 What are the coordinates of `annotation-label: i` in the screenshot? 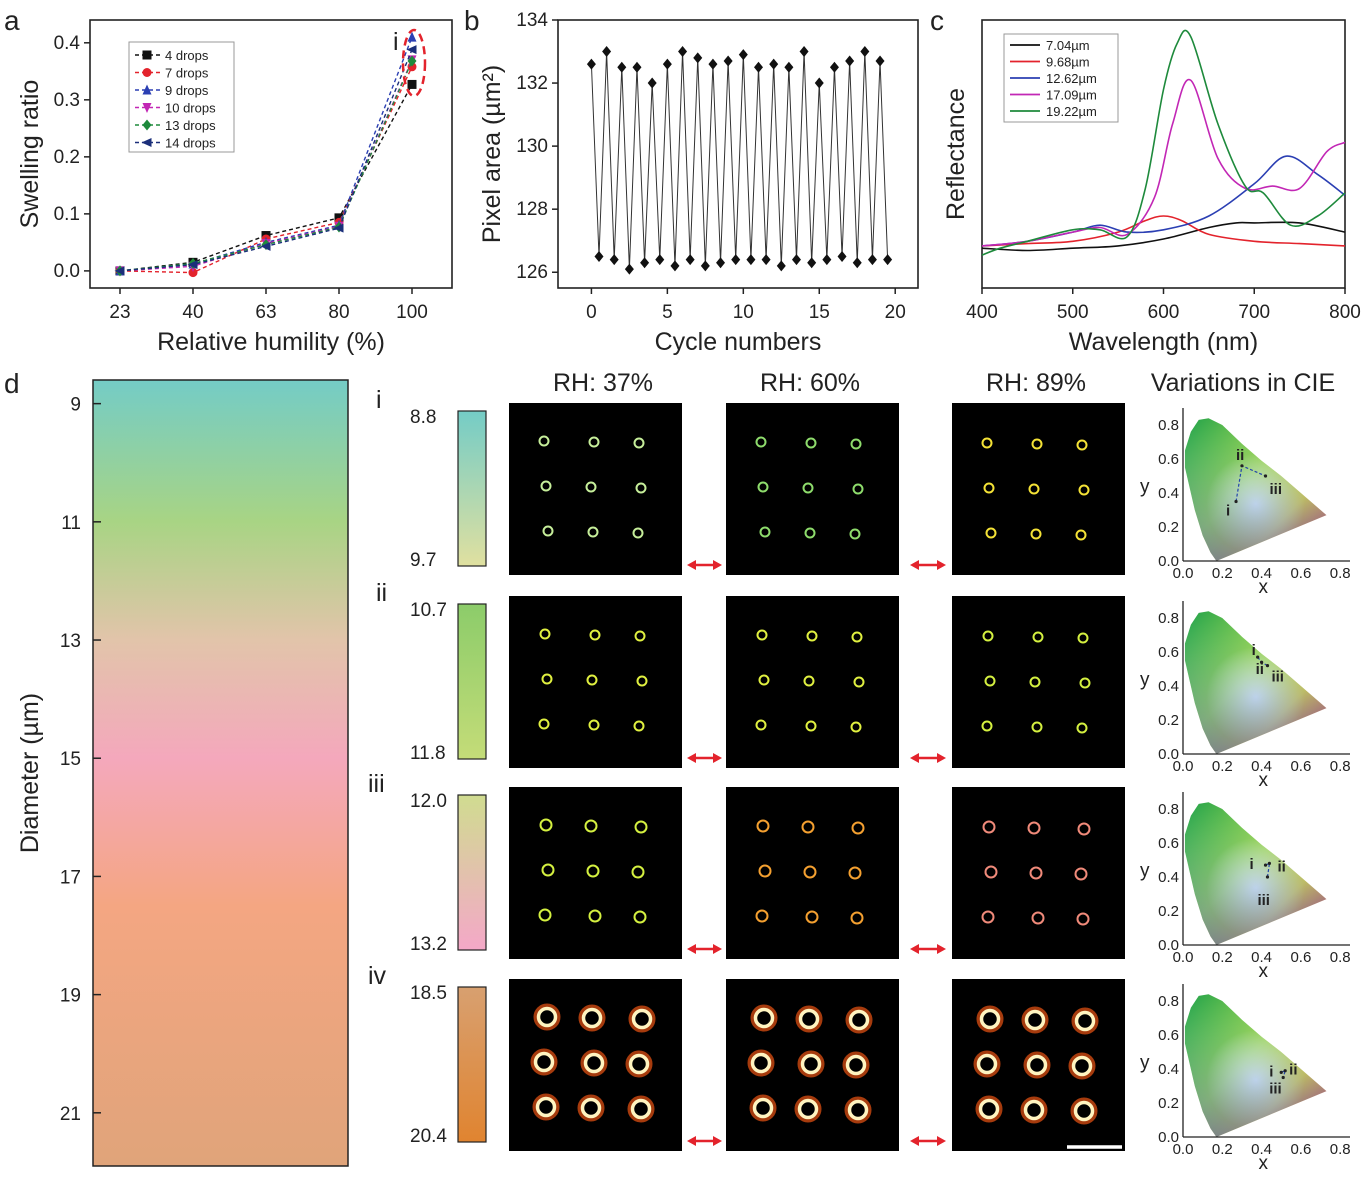 It's located at (396, 42).